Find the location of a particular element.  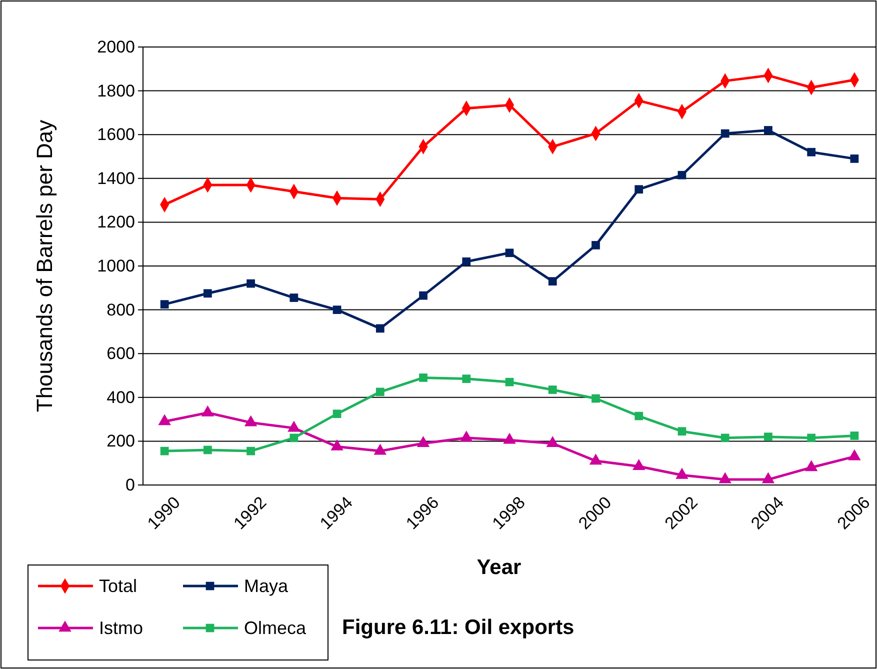

y-tick-label: 2000 is located at coordinates (116, 46).